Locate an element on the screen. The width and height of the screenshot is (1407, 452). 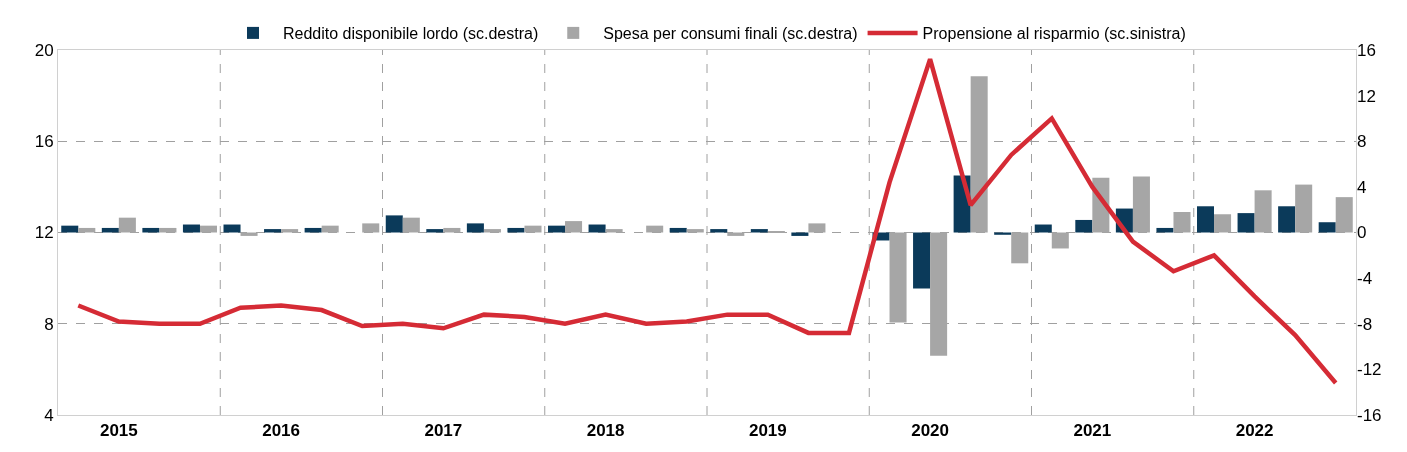
y-tick-label: 16 is located at coordinates (44, 142).